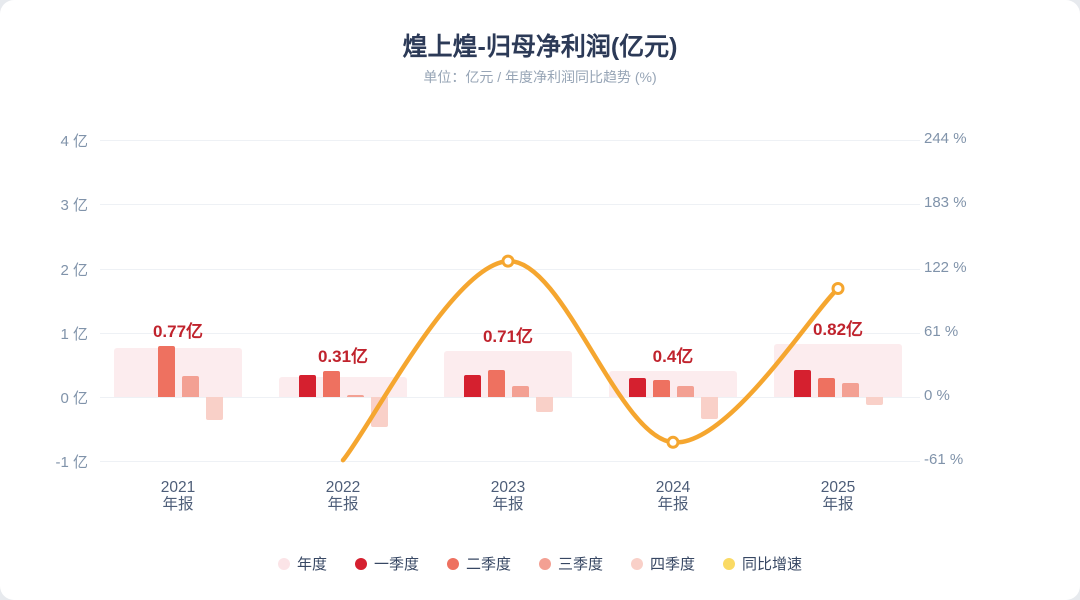 This screenshot has height=600, width=1080. What do you see at coordinates (452, 563) in the screenshot?
I see `legend-swatch-q2` at bounding box center [452, 563].